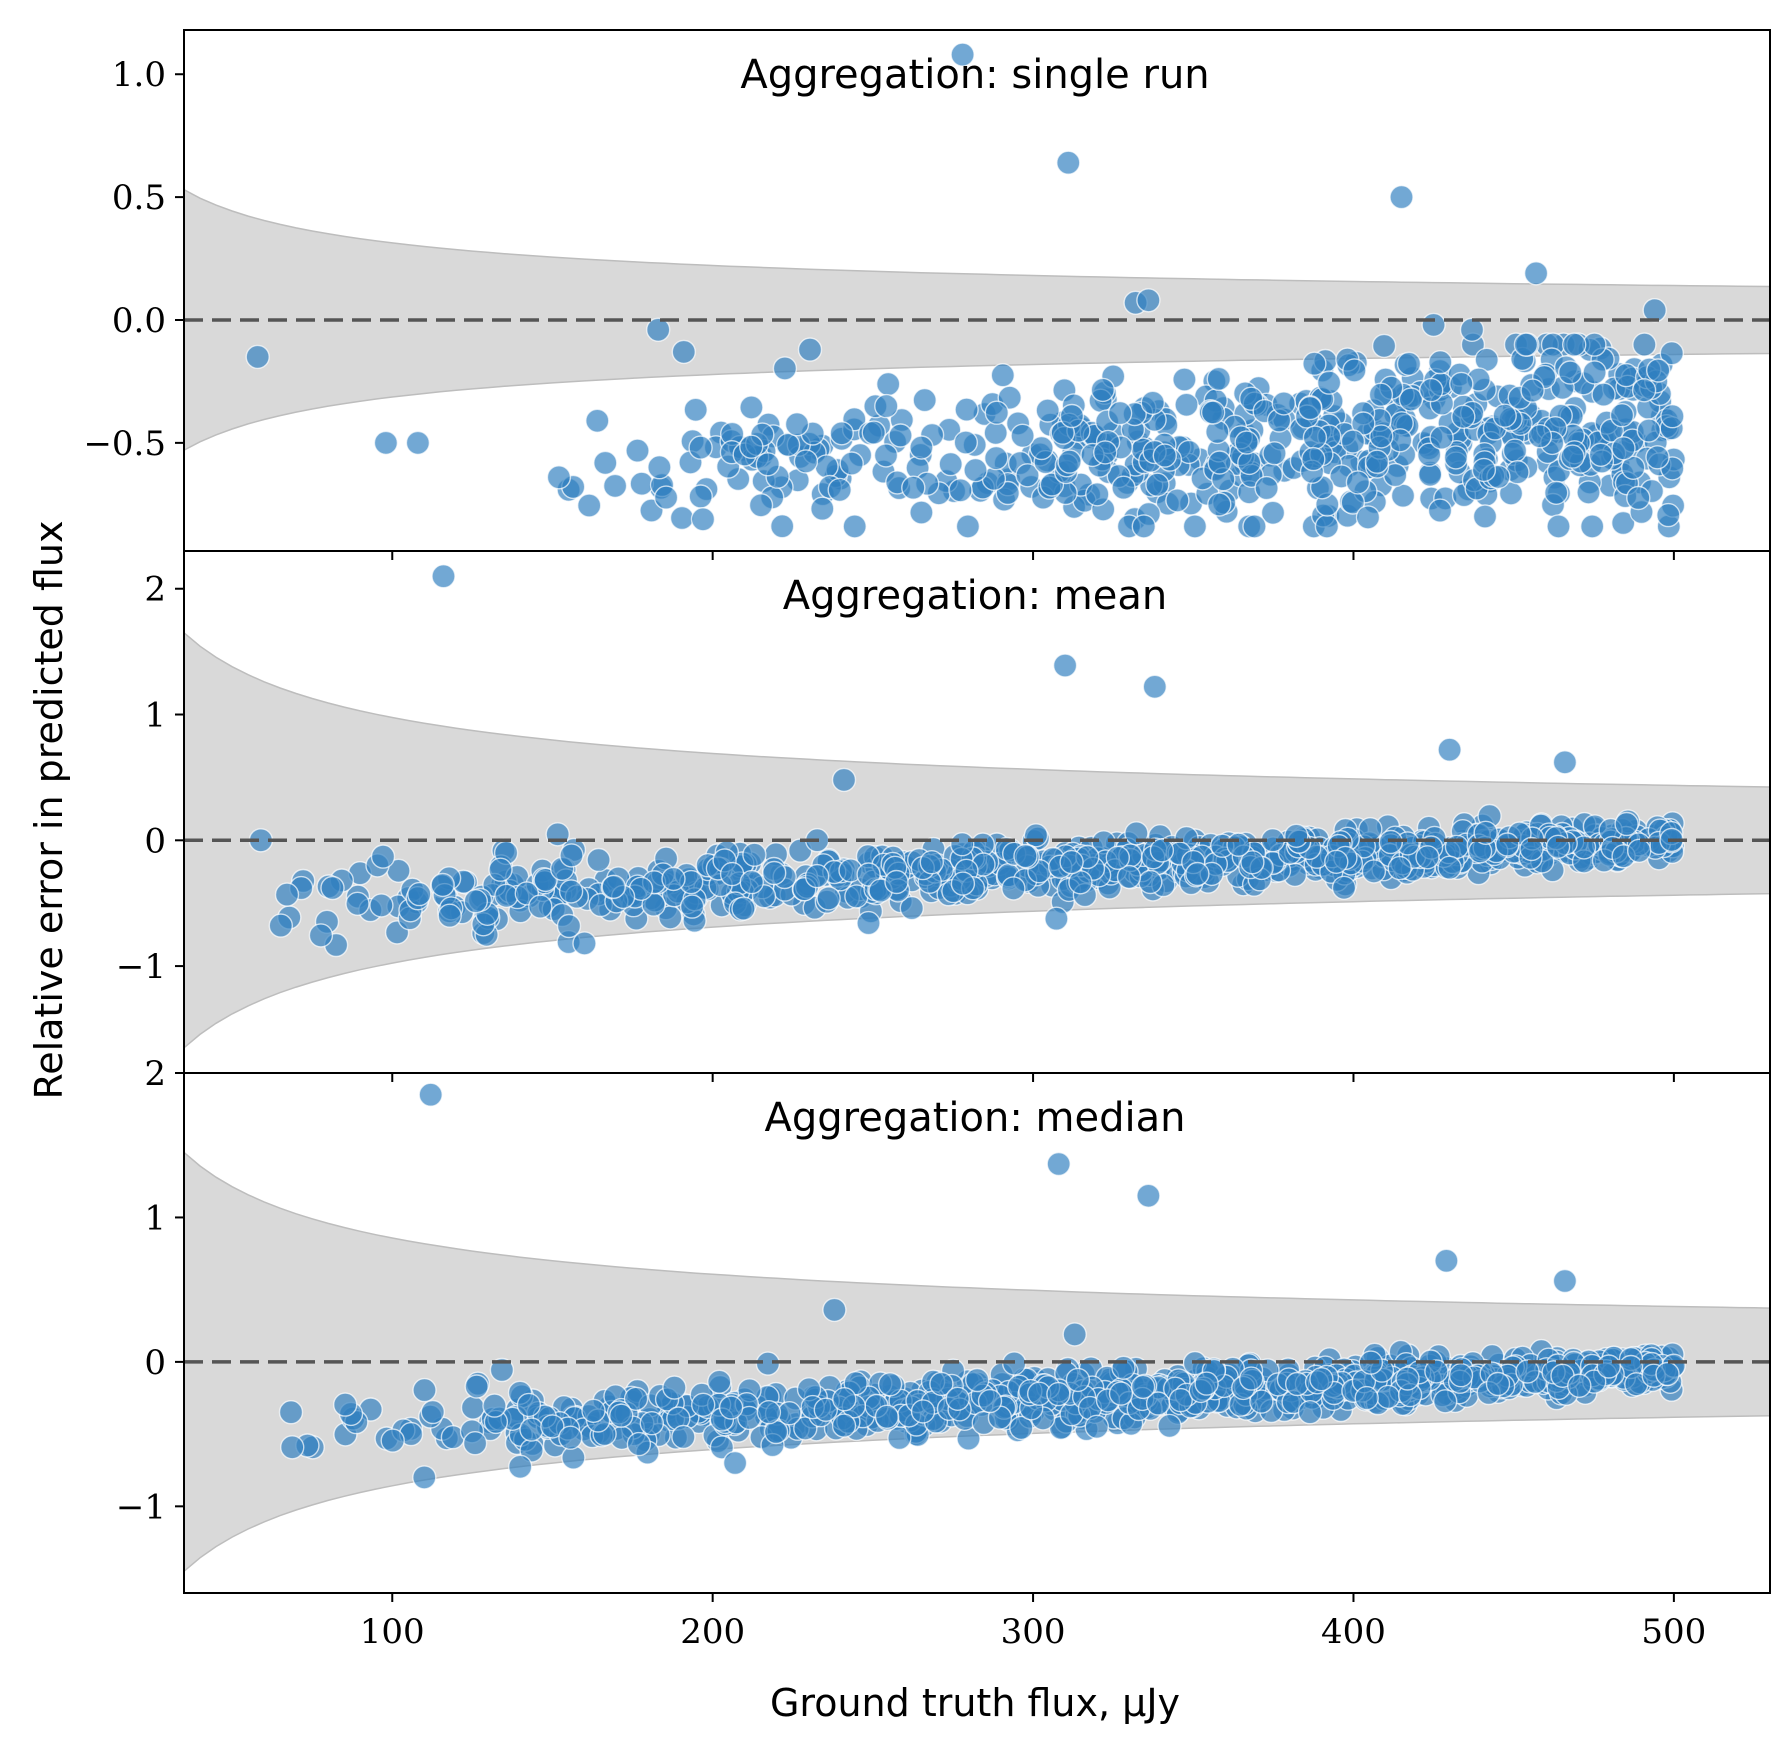  What do you see at coordinates (155, 841) in the screenshot?
I see `y-tick-label: 0` at bounding box center [155, 841].